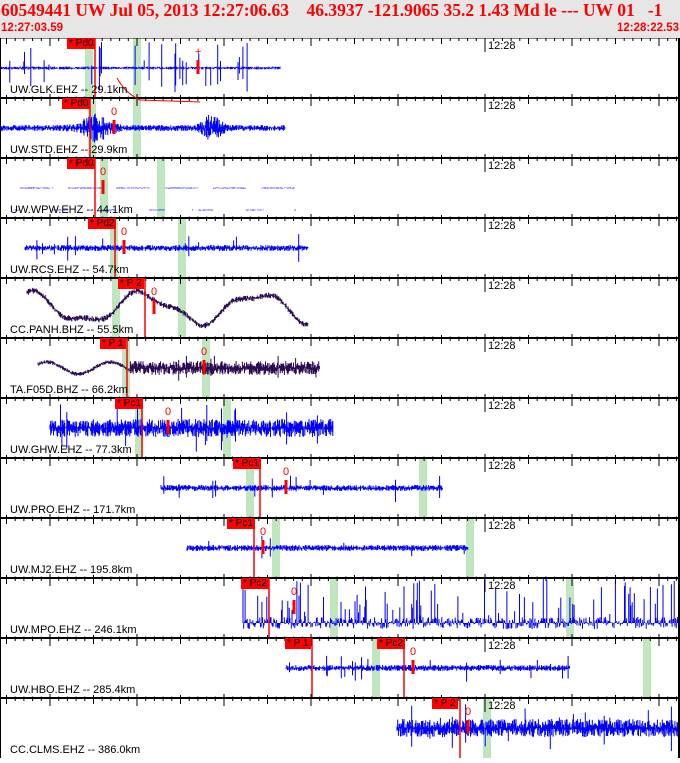 The height and width of the screenshot is (763, 680). I want to click on channel-label: UW.WPW.EHZ -- 44.1km, so click(71, 210).